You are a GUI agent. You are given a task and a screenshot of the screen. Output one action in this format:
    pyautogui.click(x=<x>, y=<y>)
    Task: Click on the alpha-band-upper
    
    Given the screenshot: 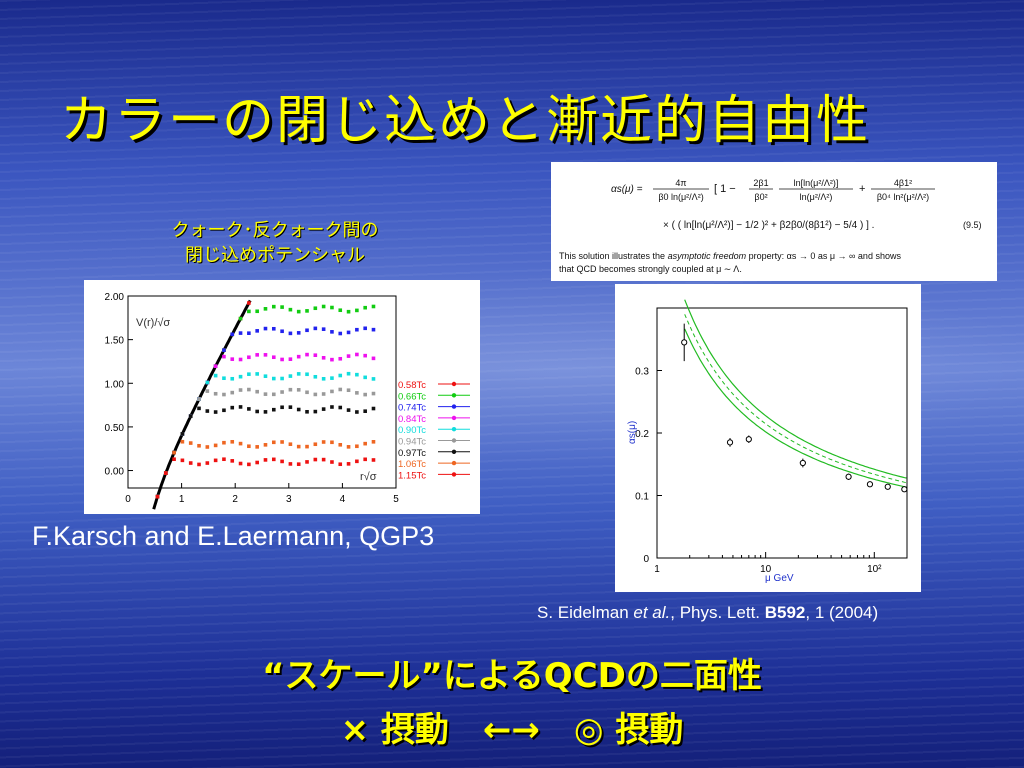 What is the action you would take?
    pyautogui.click(x=795, y=389)
    